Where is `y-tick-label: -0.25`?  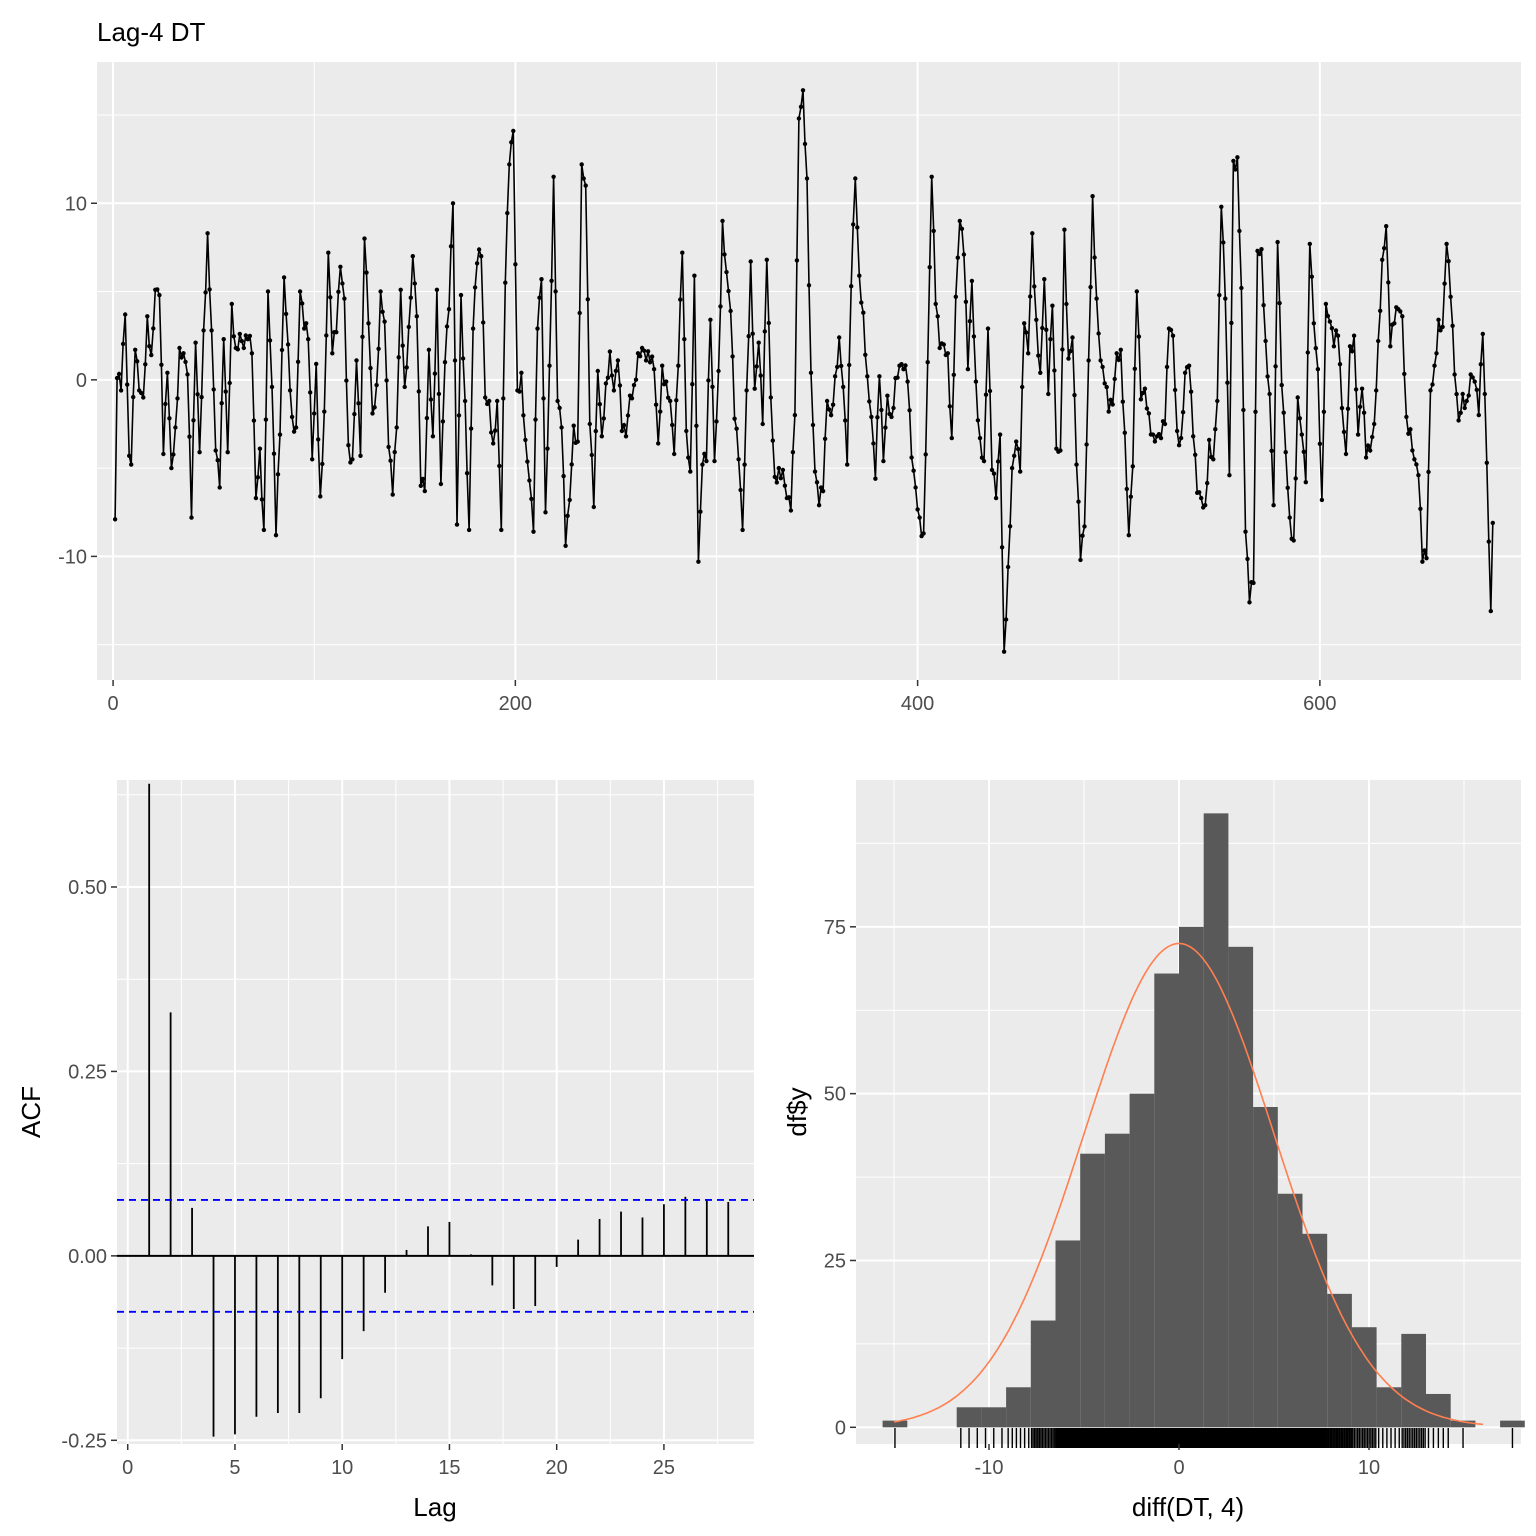 y-tick-label: -0.25 is located at coordinates (84, 1441).